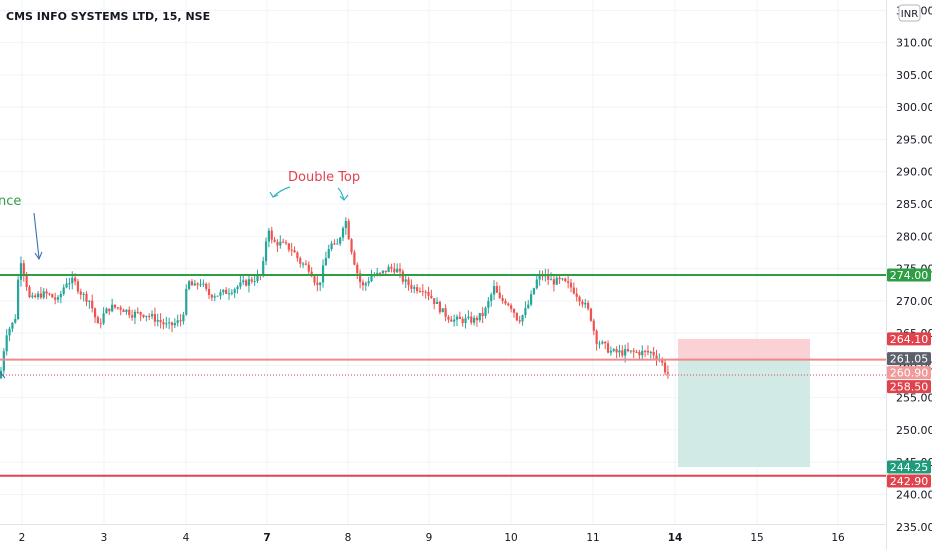 Image resolution: width=932 pixels, height=550 pixels. Describe the element at coordinates (914, 301) in the screenshot. I see `y-tick-label: 270.00` at that location.